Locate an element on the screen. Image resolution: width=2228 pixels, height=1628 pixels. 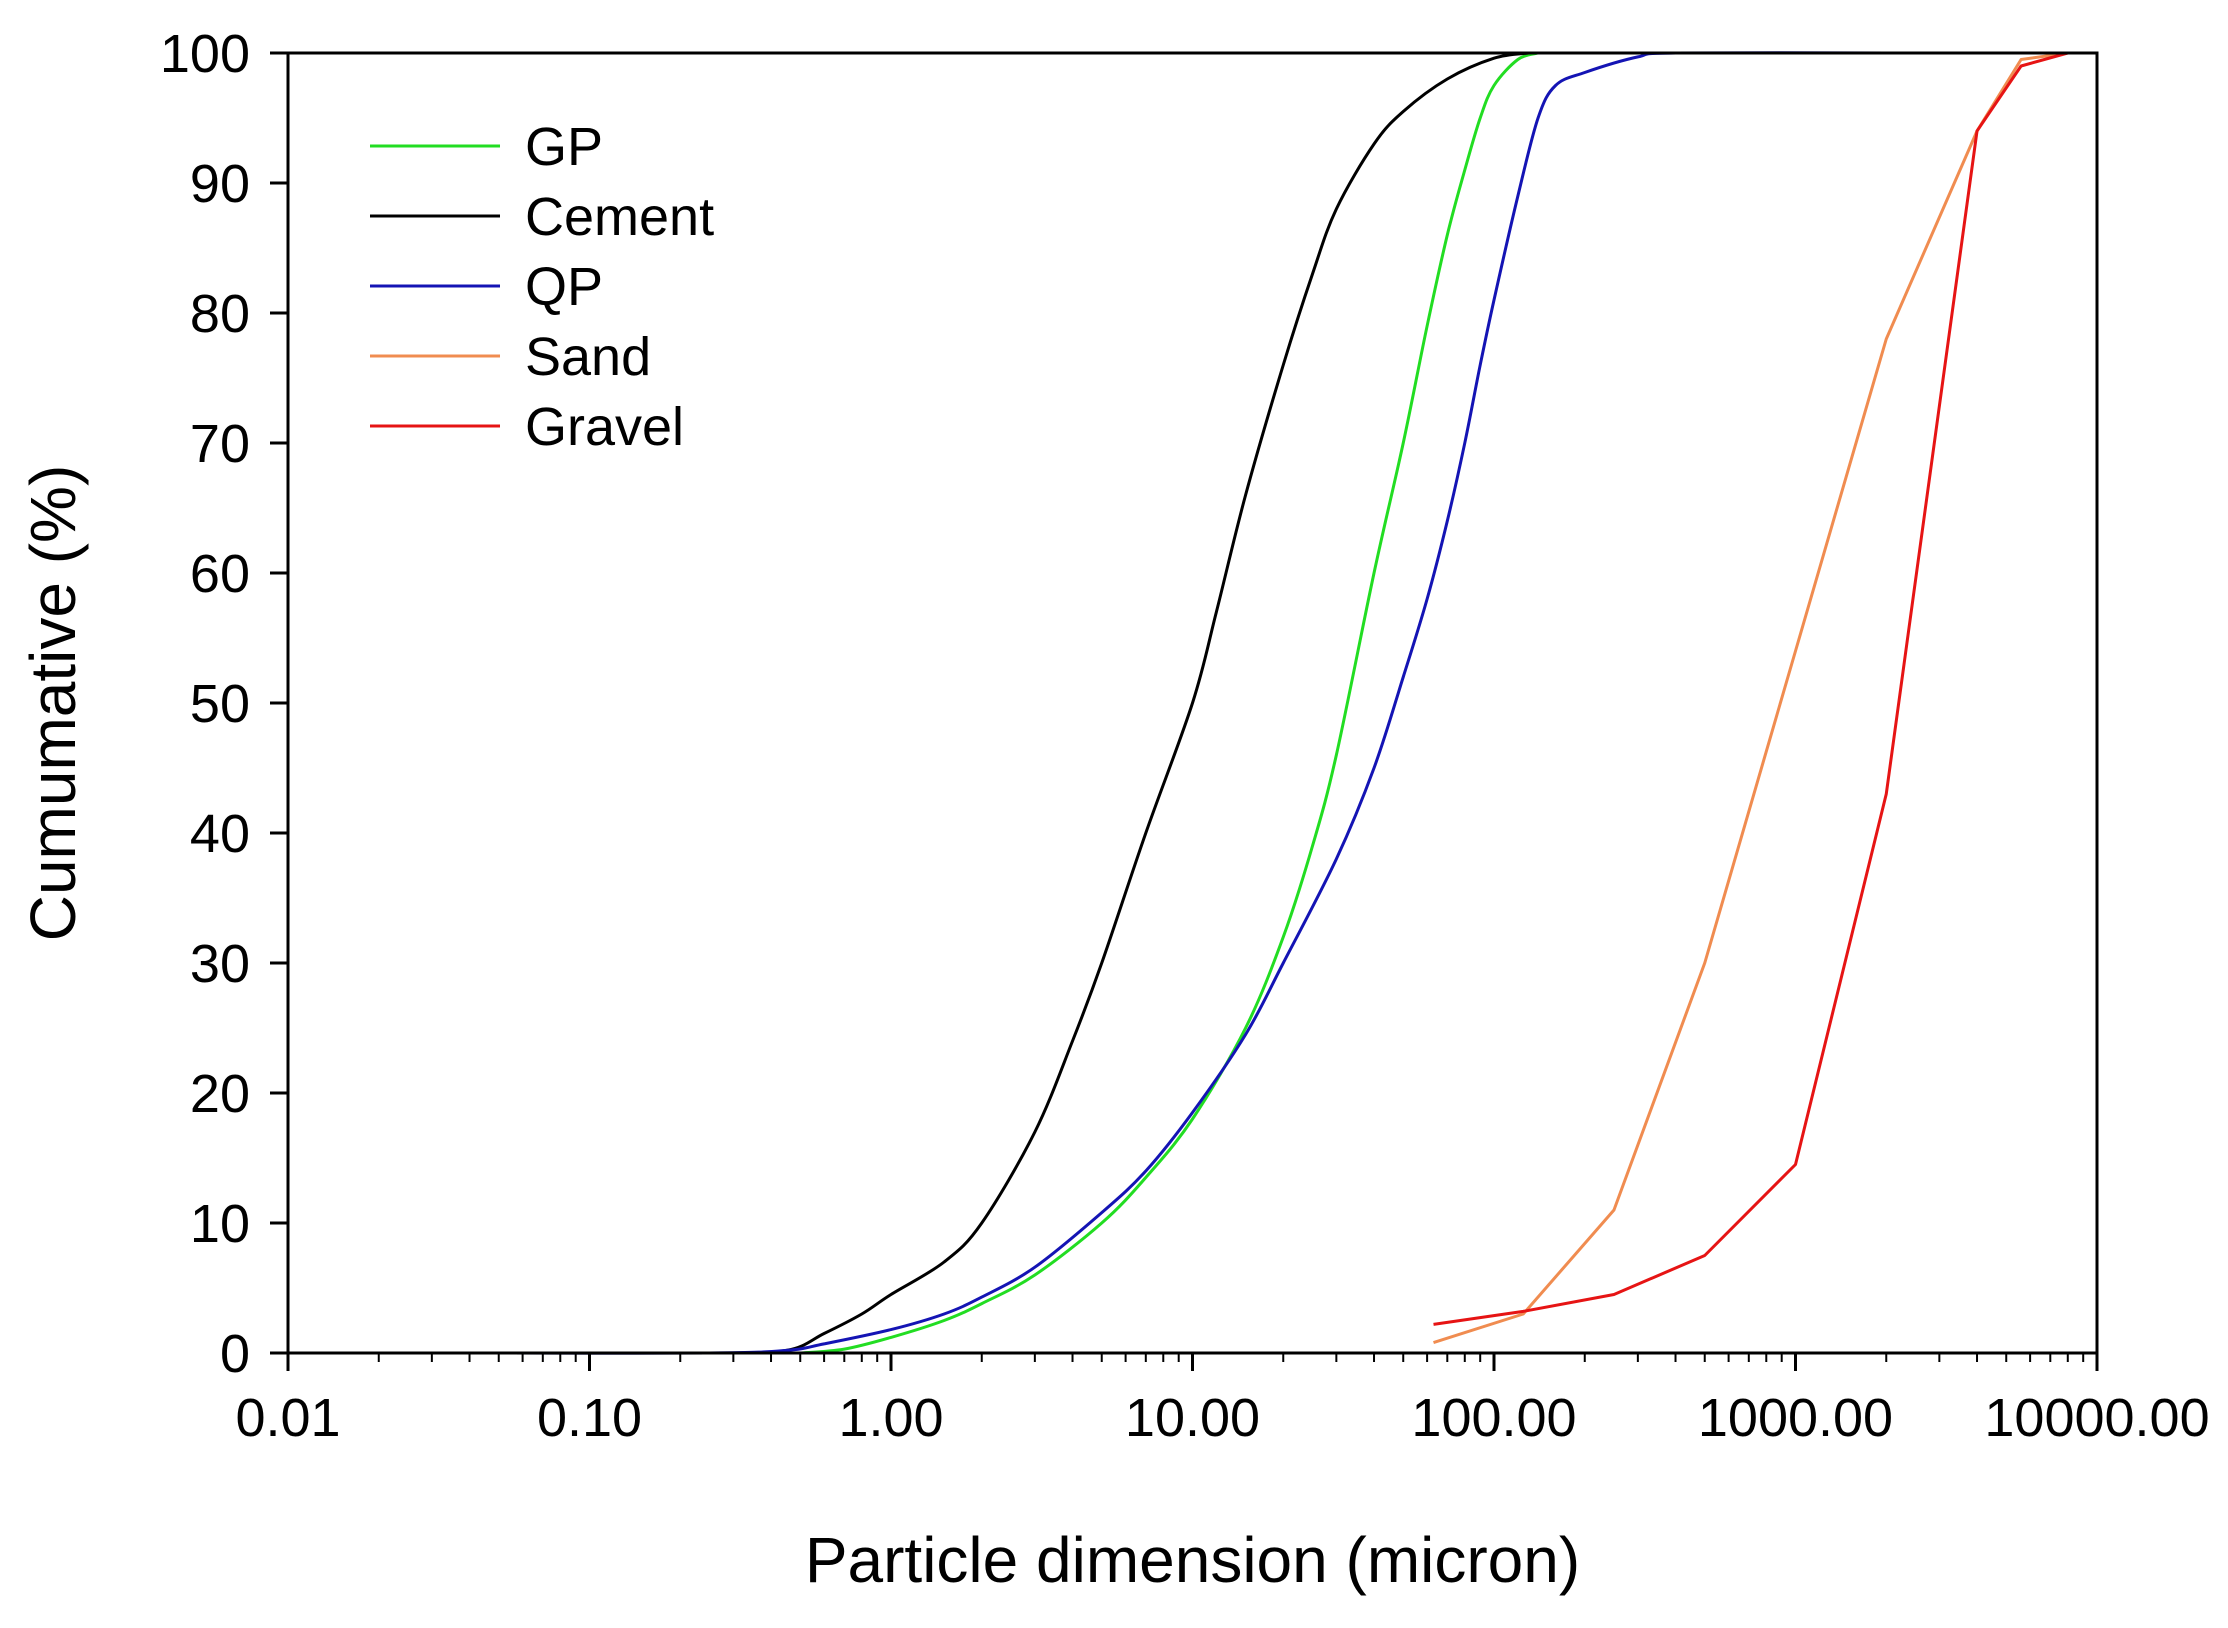
y-tick-label: 80 is located at coordinates (220, 314).